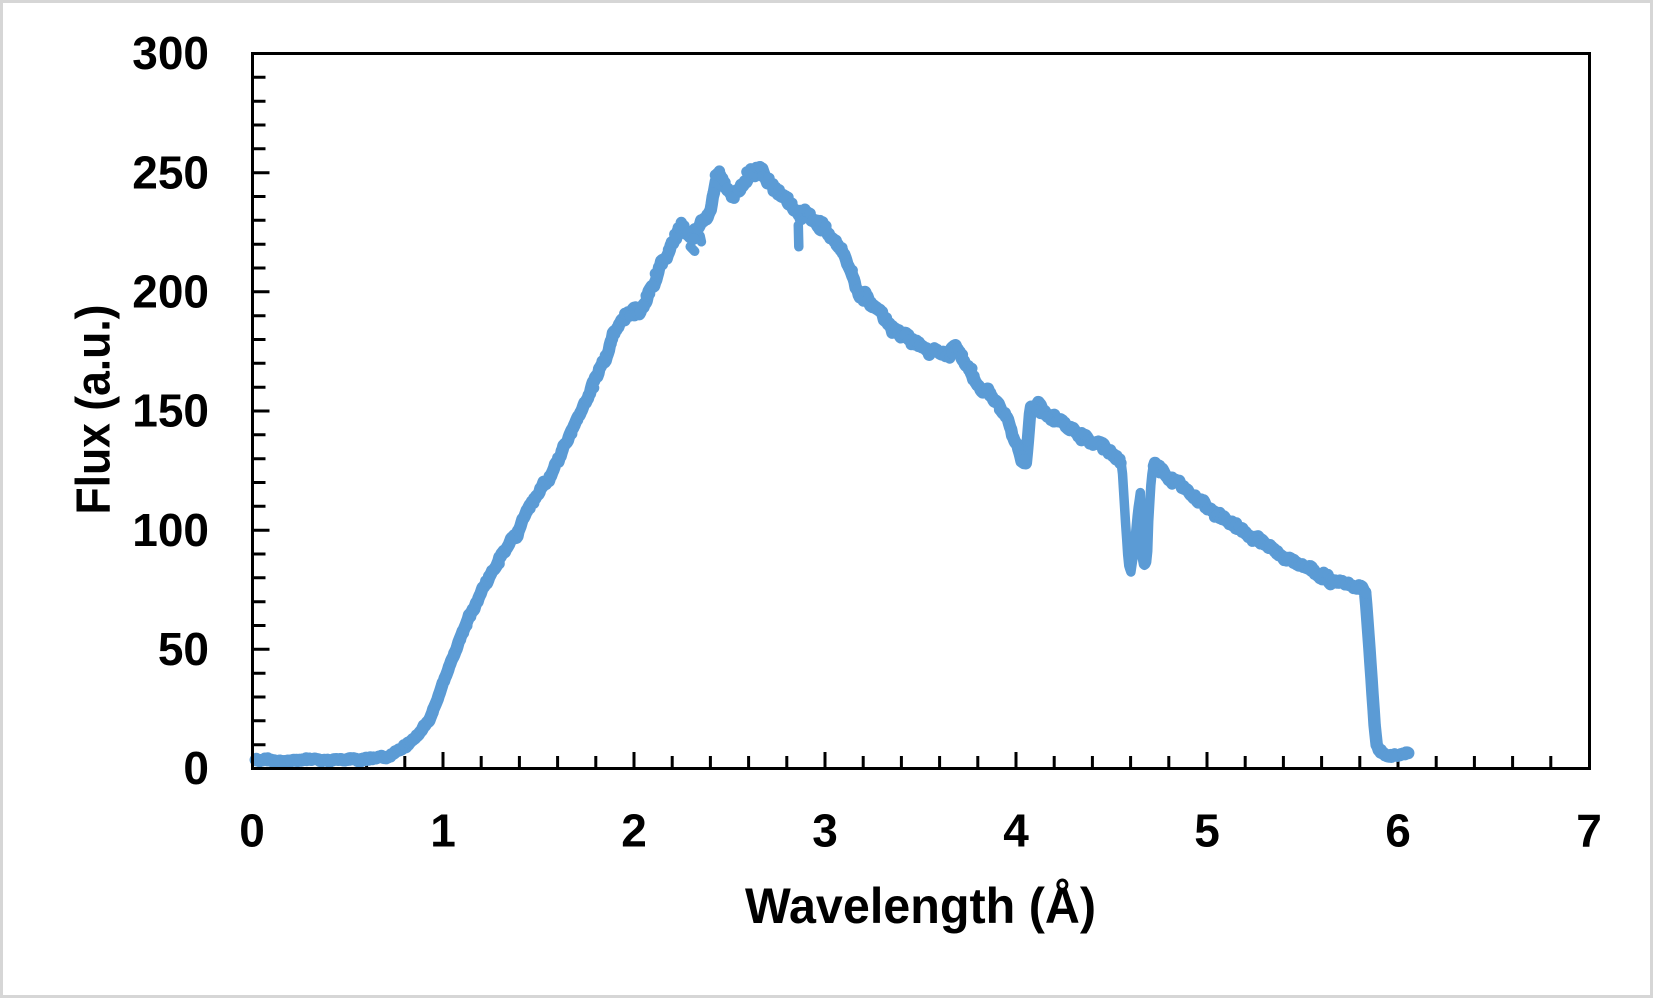 The width and height of the screenshot is (1653, 998). What do you see at coordinates (170, 530) in the screenshot?
I see `svg-text: 100` at bounding box center [170, 530].